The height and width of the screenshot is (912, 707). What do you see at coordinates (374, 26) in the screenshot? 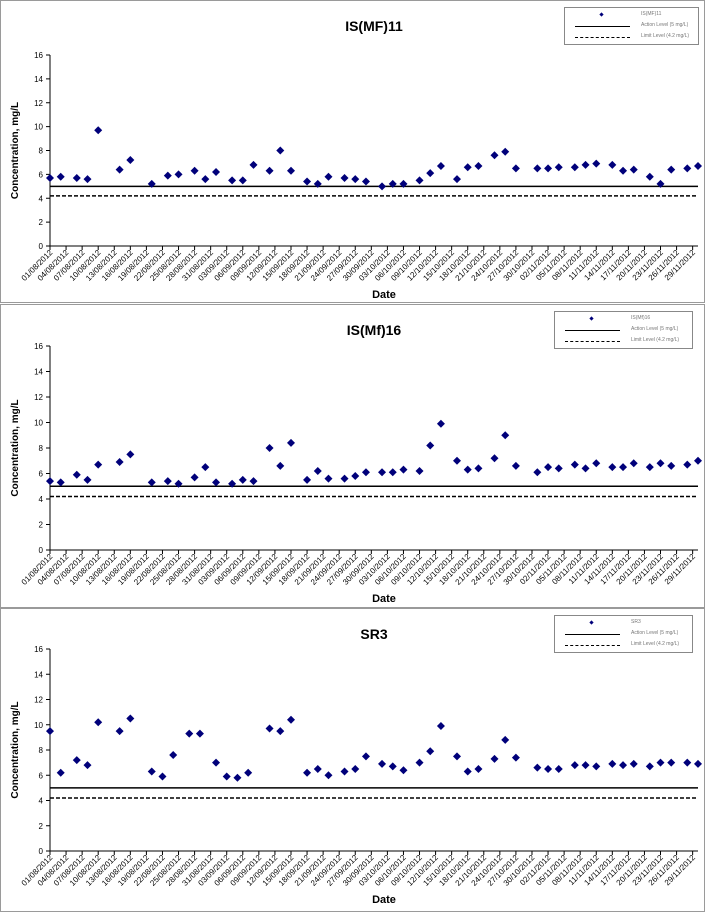
I see `chart-title: IS(MF)11` at bounding box center [374, 26].